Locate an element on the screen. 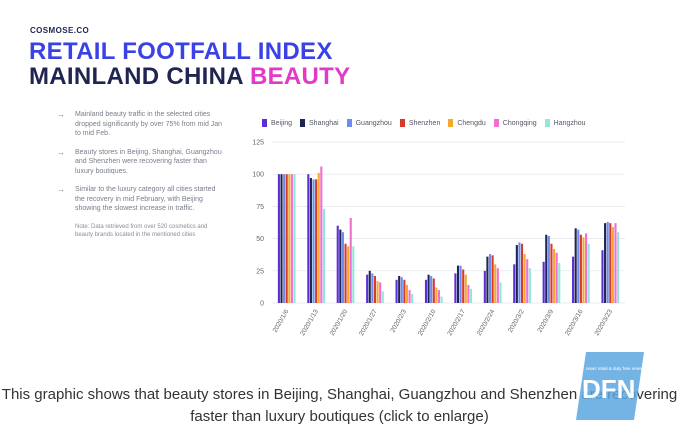 The width and height of the screenshot is (679, 436). brand-label: COSMOSE.CO is located at coordinates (60, 30).